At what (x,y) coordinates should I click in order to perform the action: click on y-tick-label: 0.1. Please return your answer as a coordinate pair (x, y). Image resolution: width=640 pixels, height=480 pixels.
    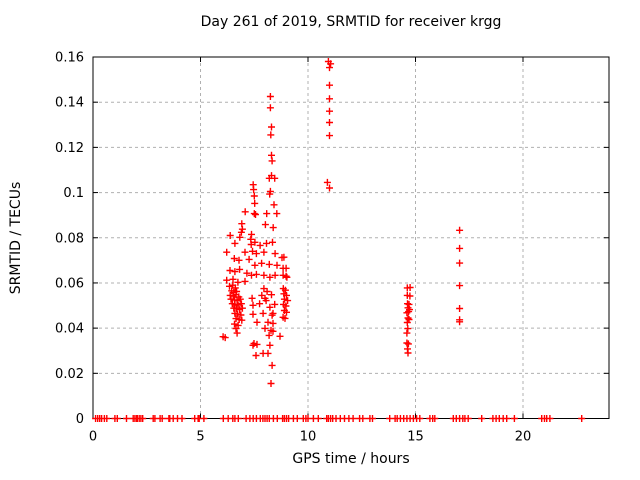
    Looking at the image, I should click on (73, 193).